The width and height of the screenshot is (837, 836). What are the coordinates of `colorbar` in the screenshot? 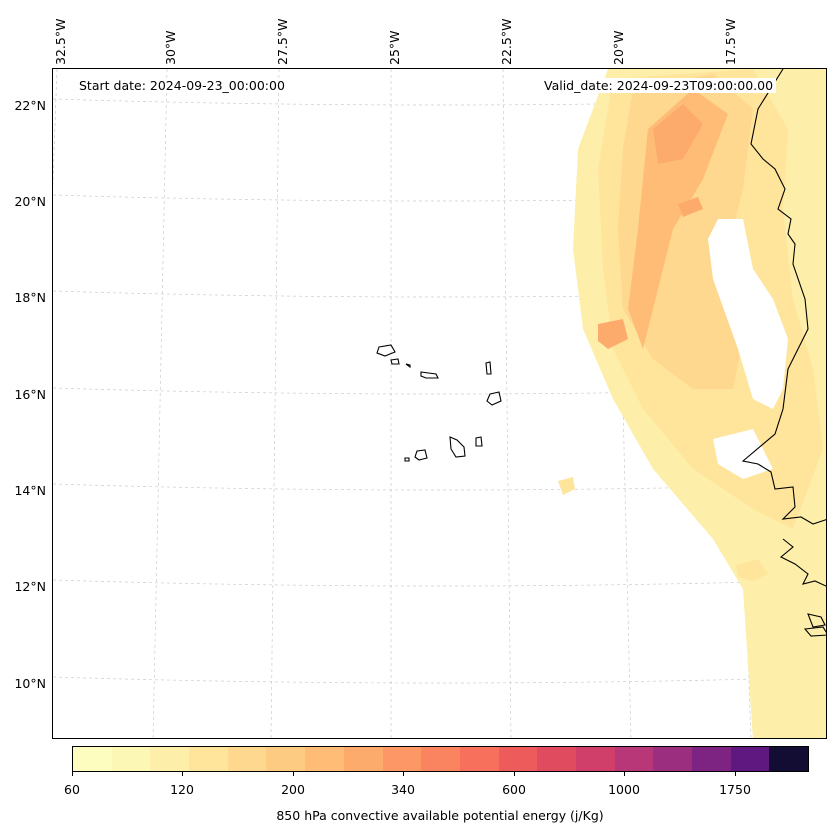 It's located at (440, 759).